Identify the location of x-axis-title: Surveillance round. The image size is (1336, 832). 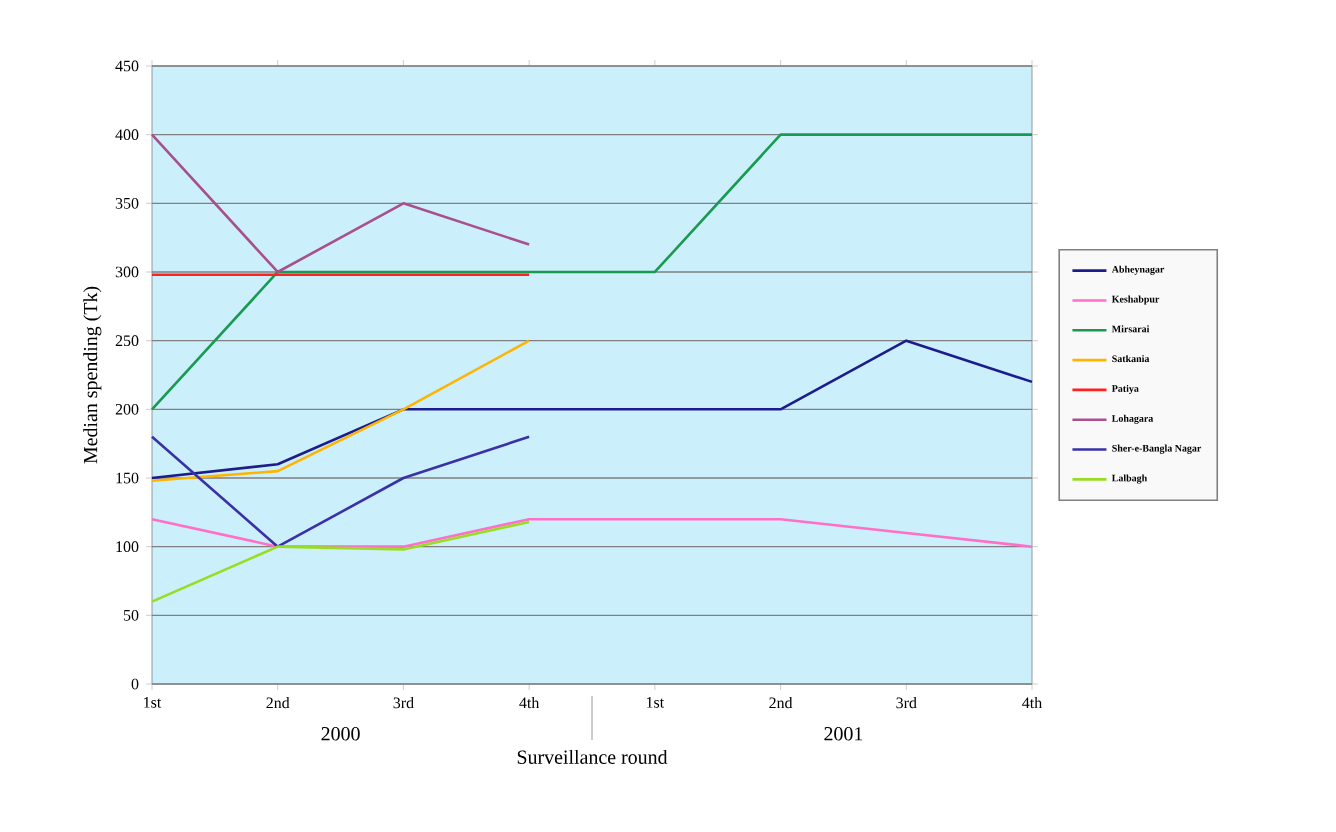
(592, 756).